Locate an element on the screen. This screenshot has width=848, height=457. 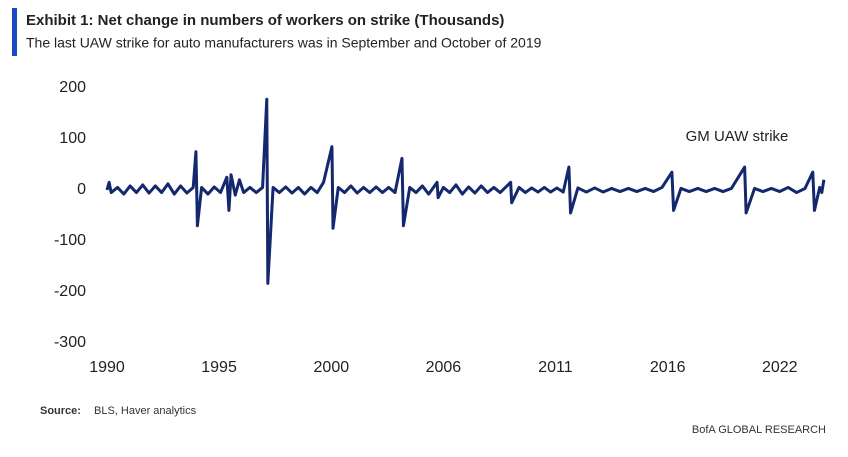
x-tick-label: 2000 is located at coordinates (332, 367).